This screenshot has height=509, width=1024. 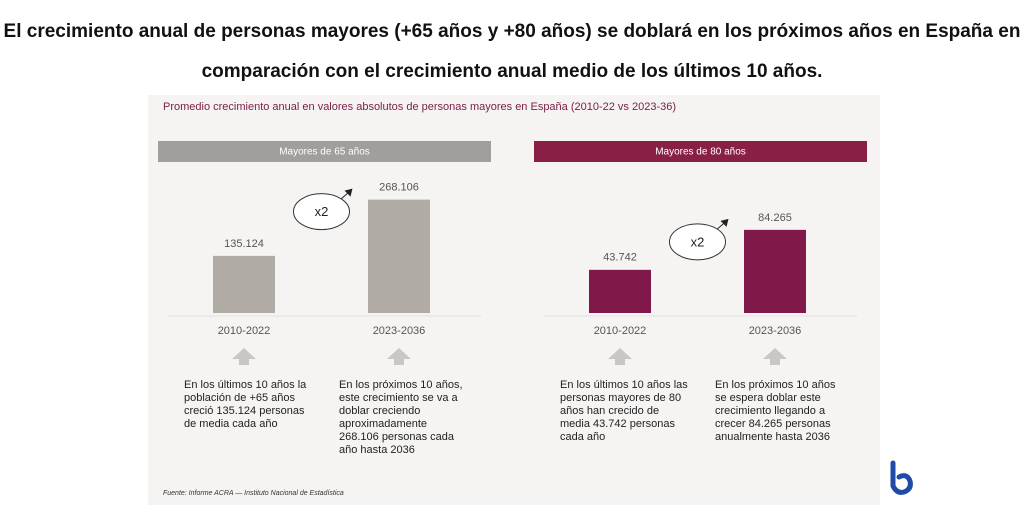 I want to click on logo, so click(x=901, y=477).